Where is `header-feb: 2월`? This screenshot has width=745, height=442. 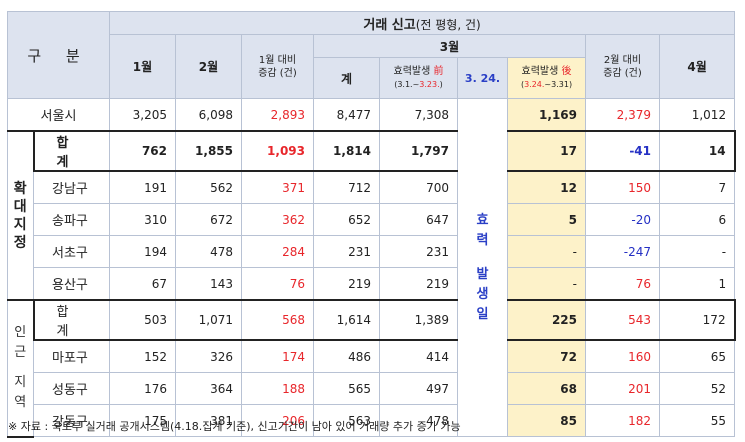 header-feb: 2월 is located at coordinates (208, 66).